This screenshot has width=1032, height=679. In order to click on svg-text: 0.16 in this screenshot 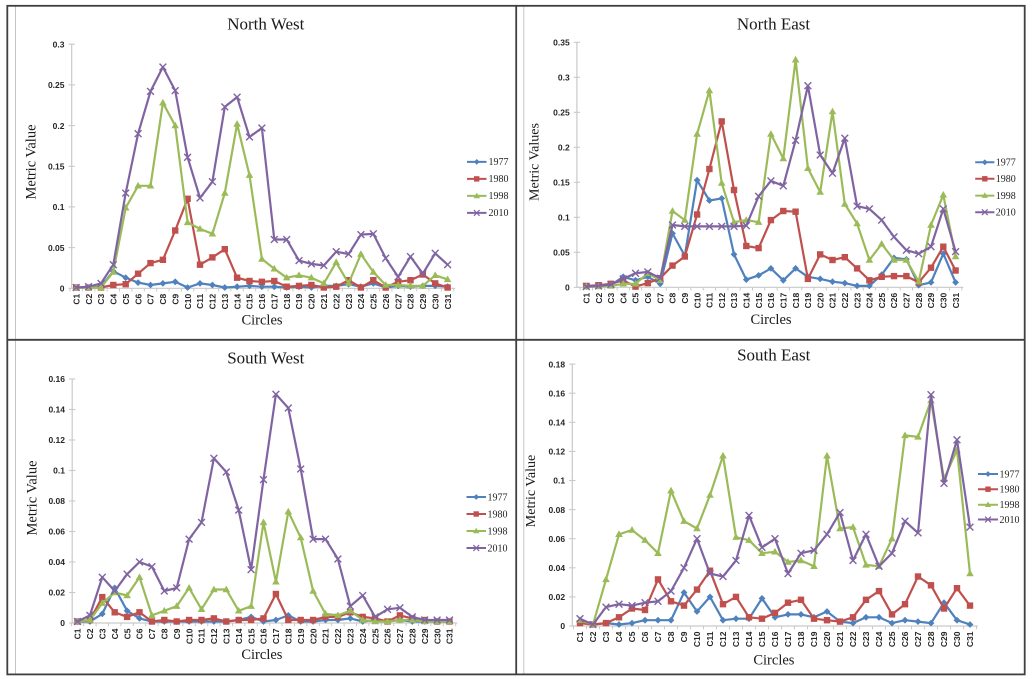, I will do `click(557, 393)`.